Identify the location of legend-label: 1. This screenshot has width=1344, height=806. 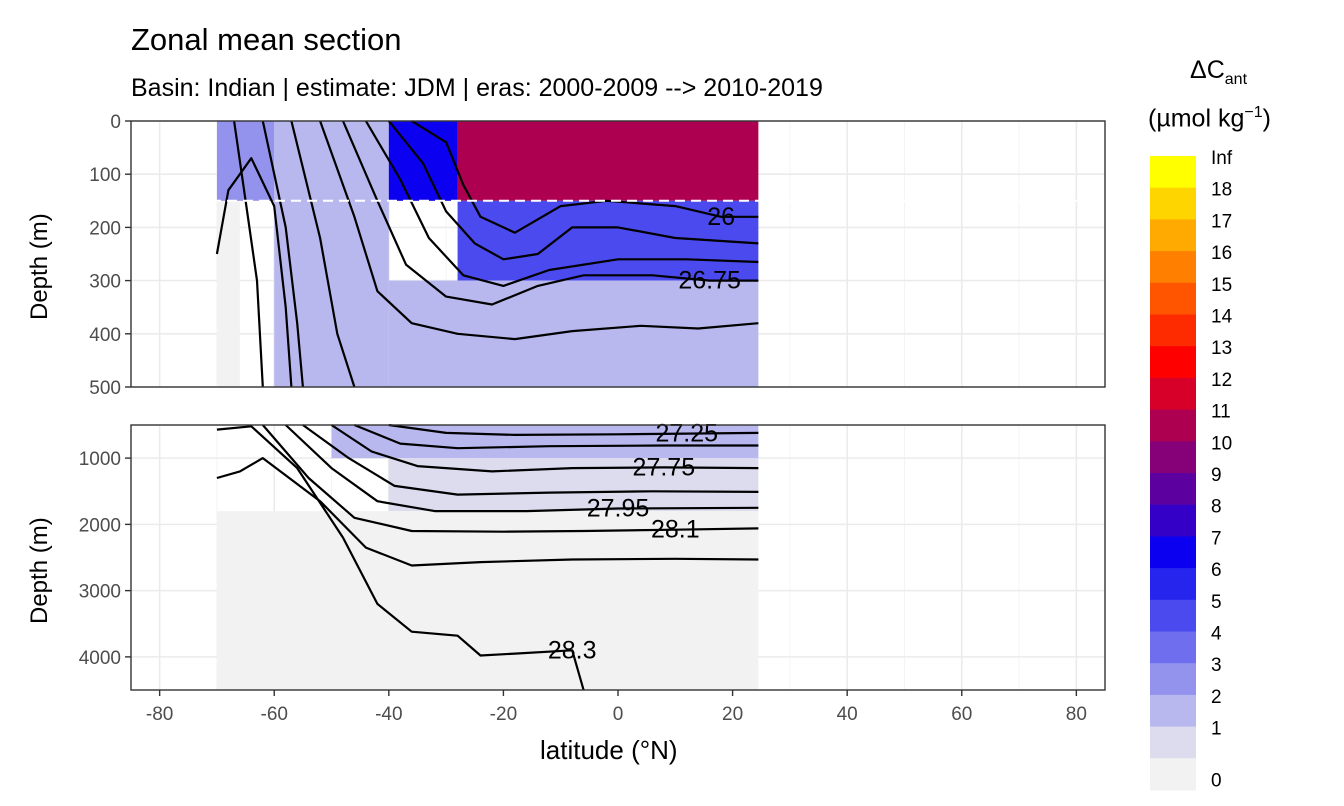
(1216, 729).